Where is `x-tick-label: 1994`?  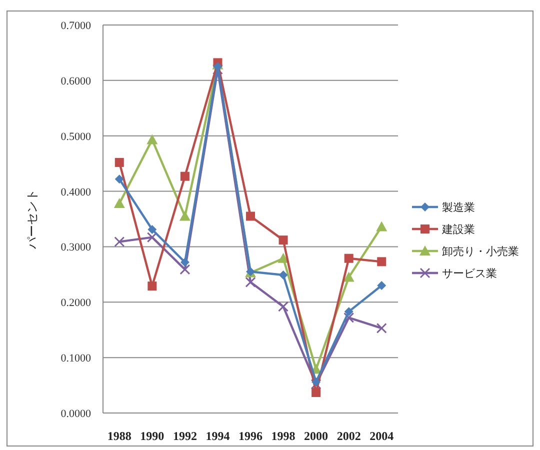 x-tick-label: 1994 is located at coordinates (218, 436).